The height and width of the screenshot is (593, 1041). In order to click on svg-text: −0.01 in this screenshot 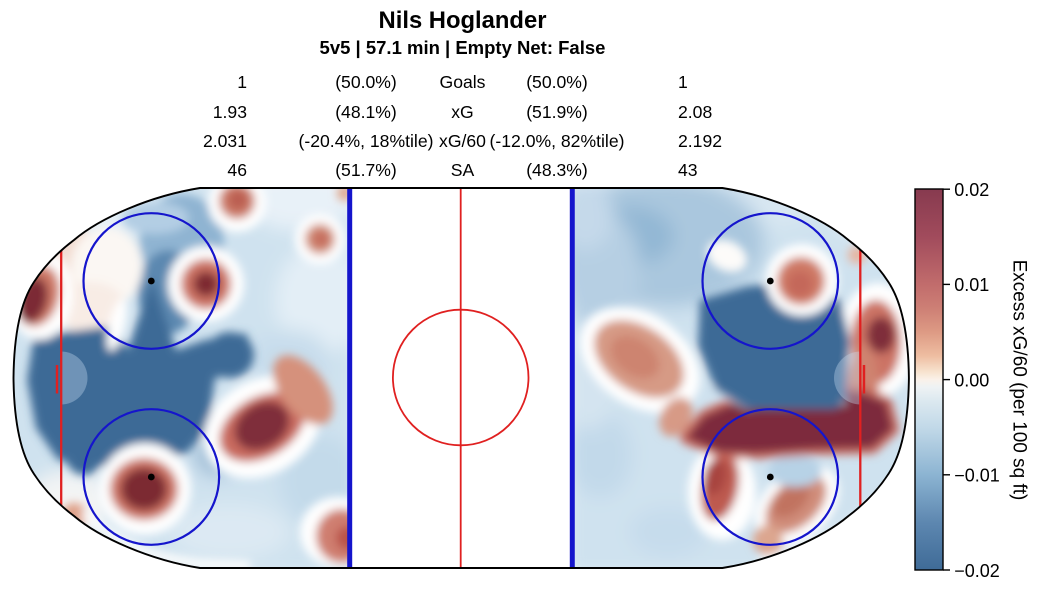, I will do `click(977, 476)`.